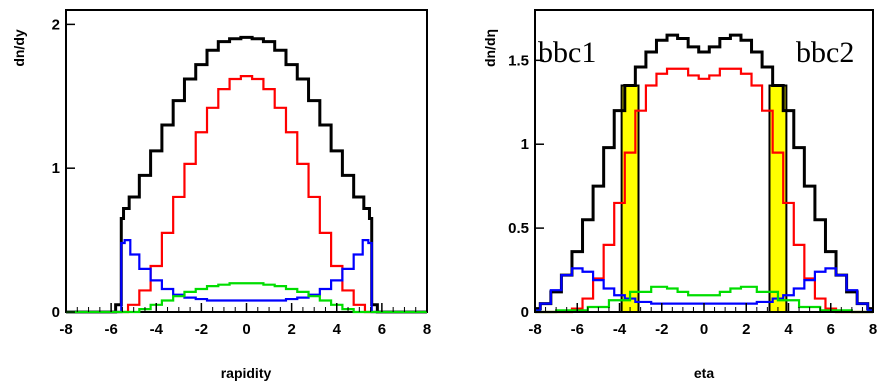 Image resolution: width=879 pixels, height=386 pixels. What do you see at coordinates (246, 298) in the screenshot?
I see `series-green-left` at bounding box center [246, 298].